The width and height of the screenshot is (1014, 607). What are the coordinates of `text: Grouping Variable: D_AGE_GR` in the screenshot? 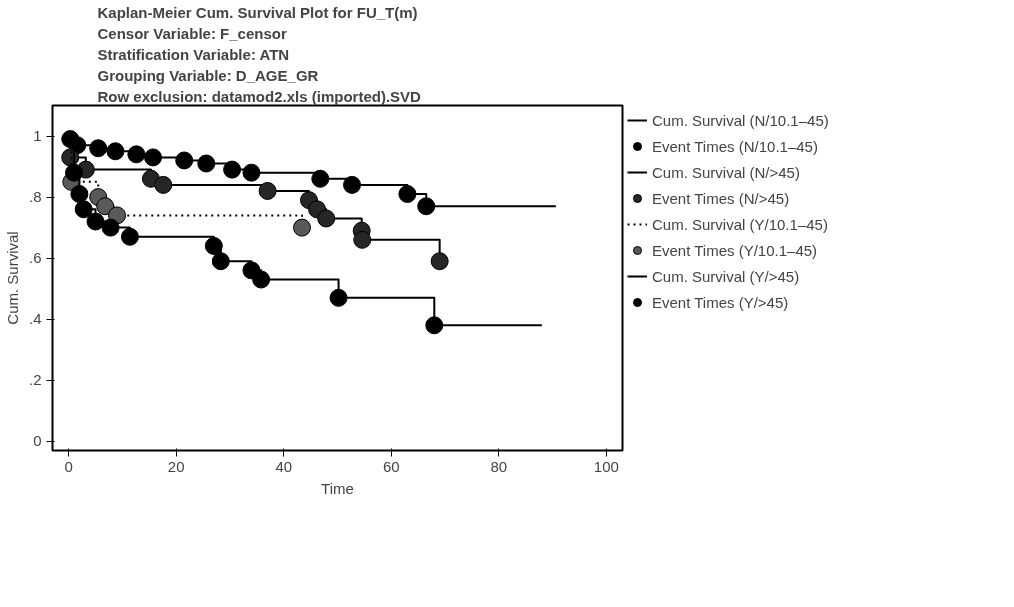 It's located at (208, 75).